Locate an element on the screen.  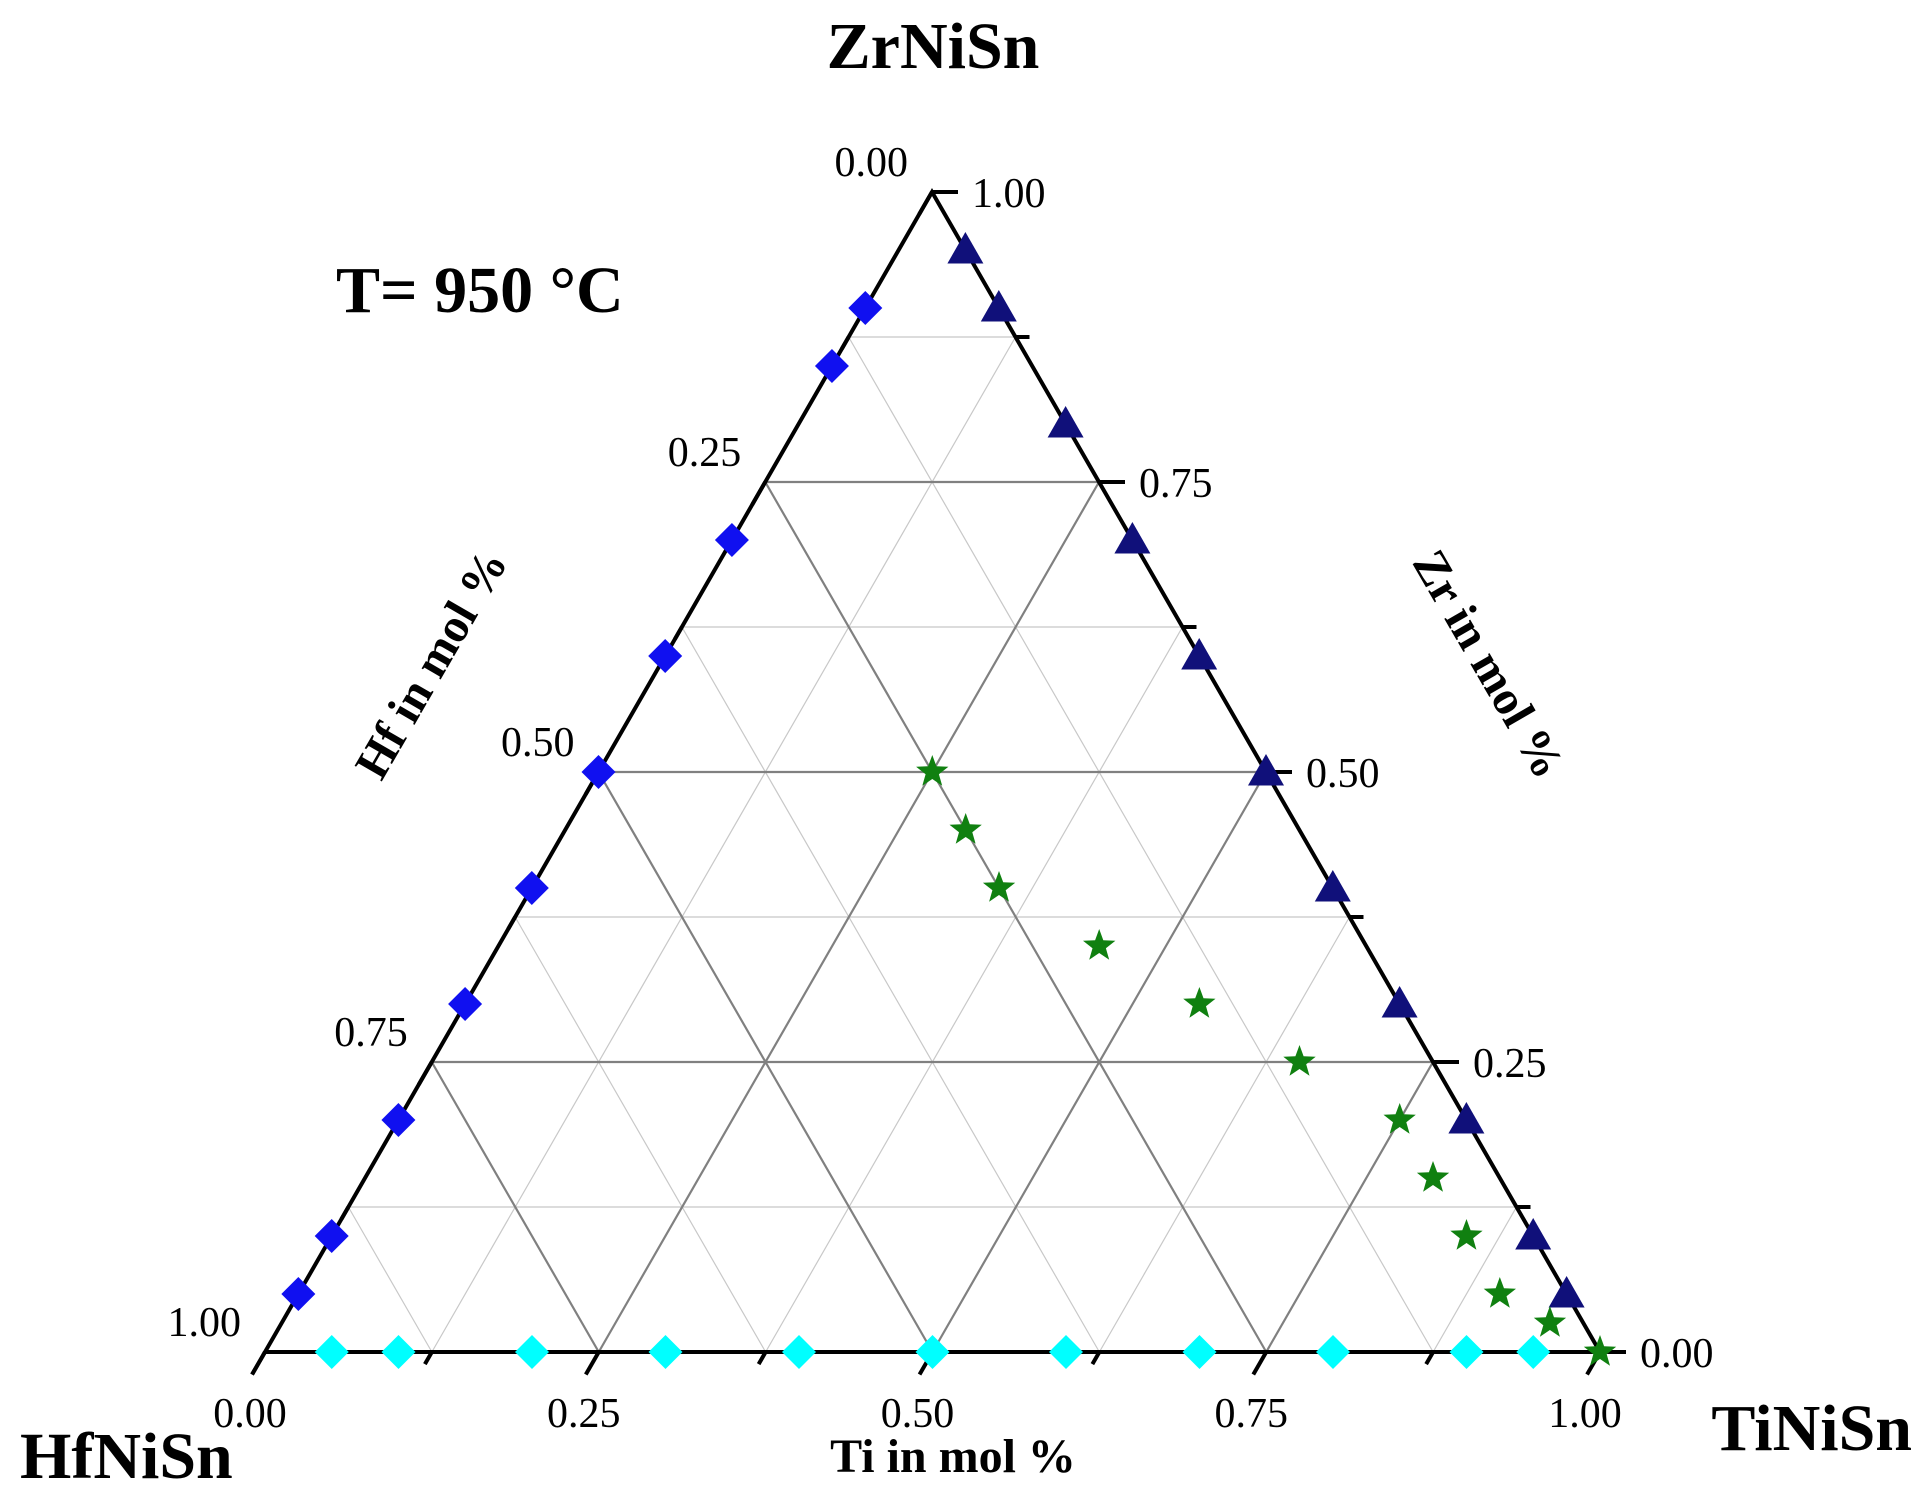
tick-label-left: 0.75 is located at coordinates (371, 1033).